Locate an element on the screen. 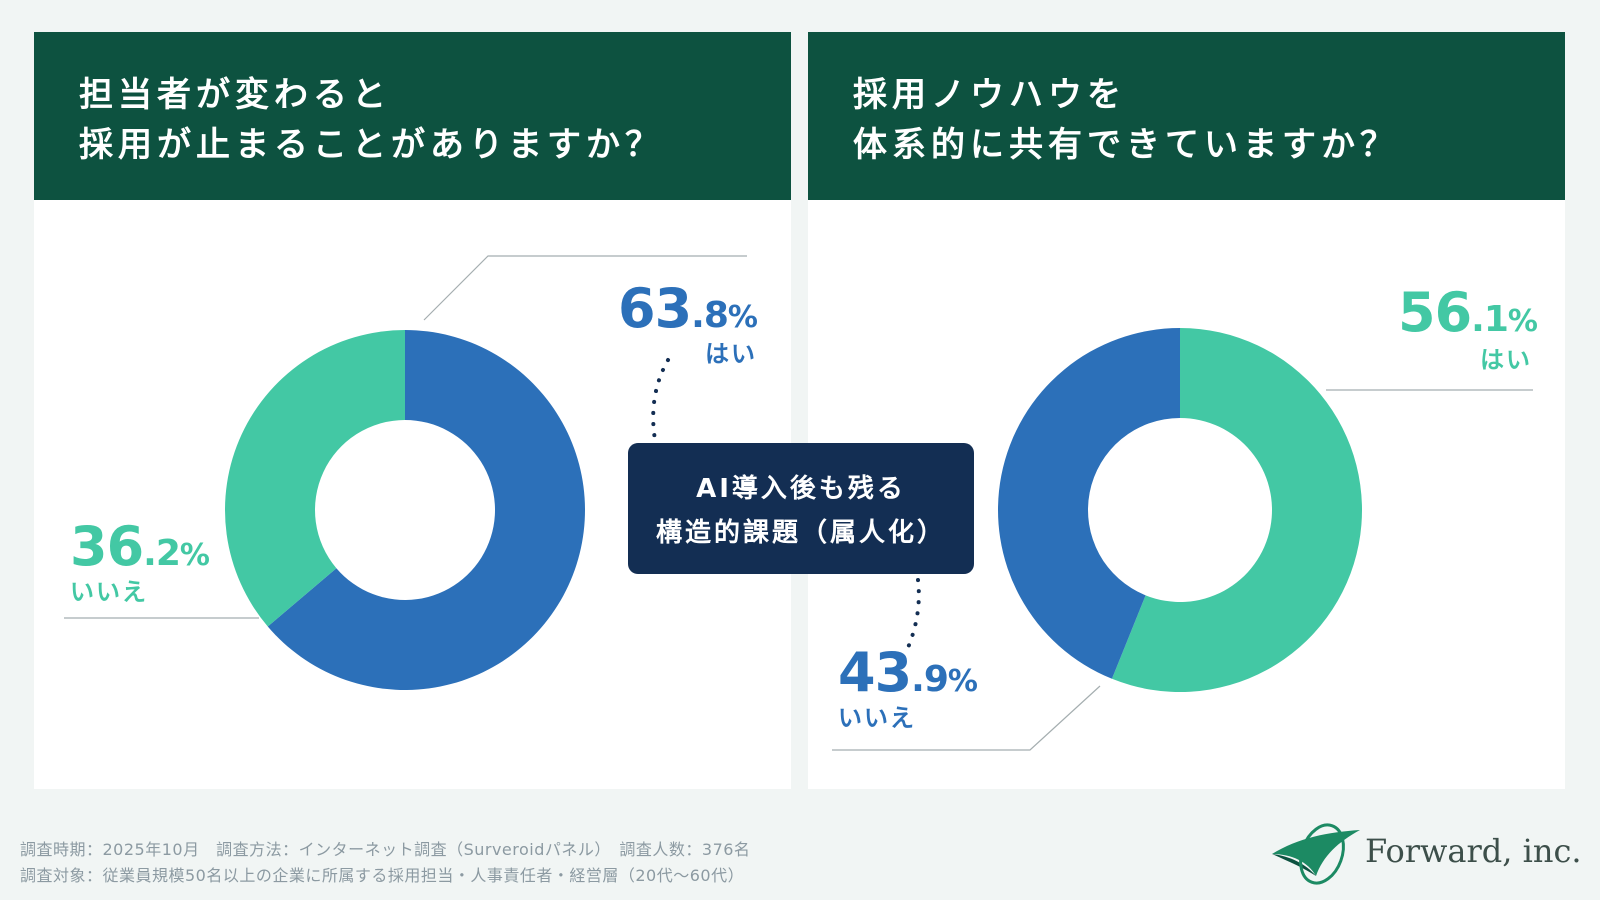 Image resolution: width=1600 pixels, height=900 pixels. chart-title-line: 担当者が変わると is located at coordinates (235, 95).